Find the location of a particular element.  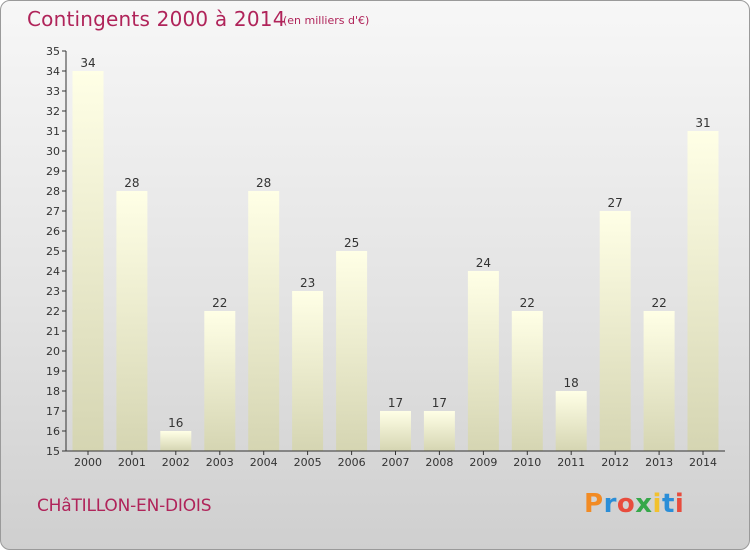

y-tick-label: 30 is located at coordinates (53, 151).